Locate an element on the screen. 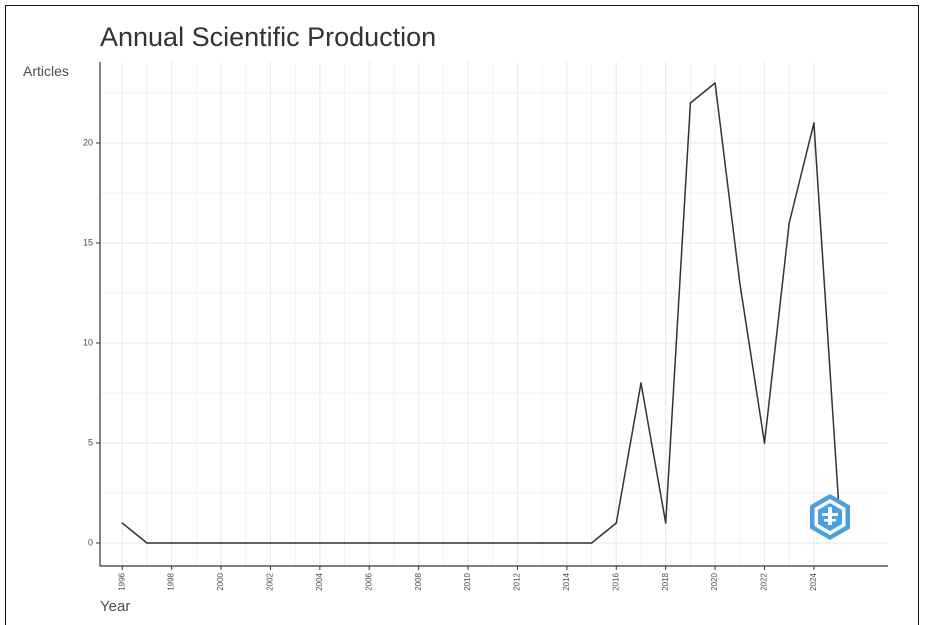  x-tick-label: 1996 is located at coordinates (121, 581).